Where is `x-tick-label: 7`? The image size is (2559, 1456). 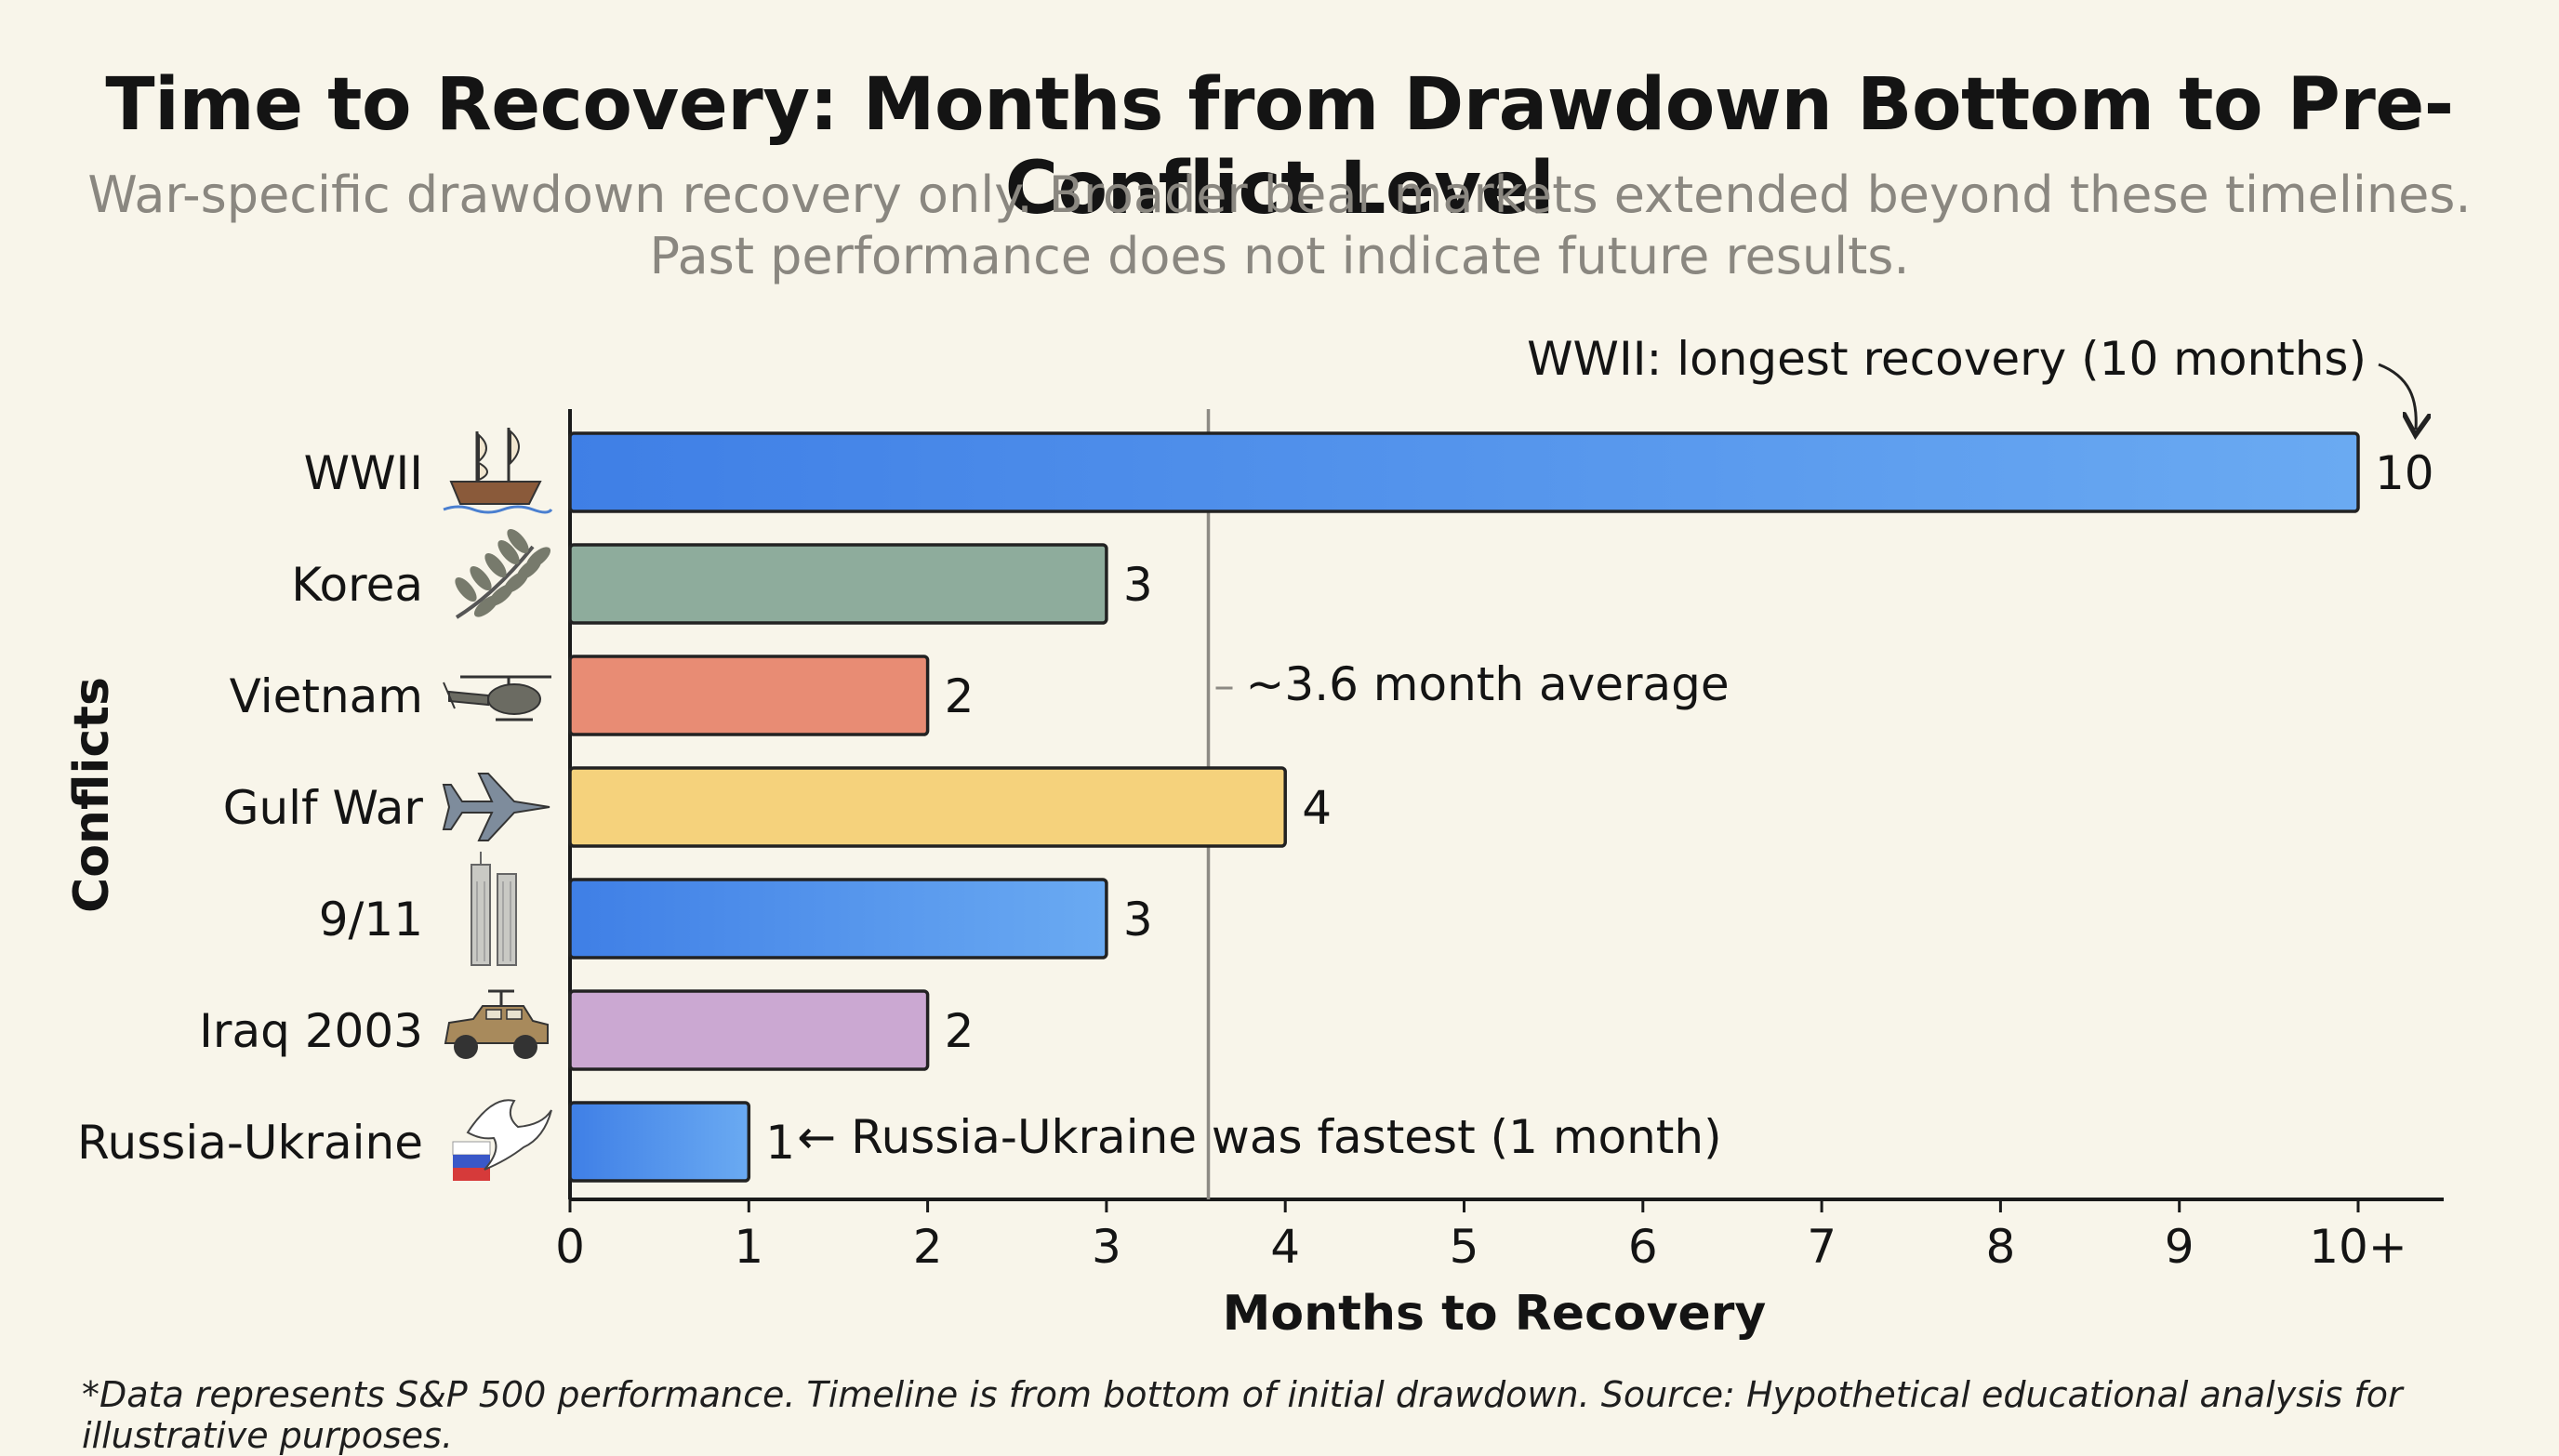 x-tick-label: 7 is located at coordinates (1821, 1247).